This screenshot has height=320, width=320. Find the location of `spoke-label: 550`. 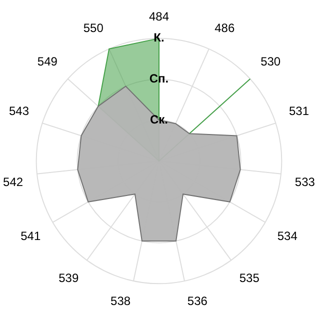

spoke-label: 550 is located at coordinates (93, 28).